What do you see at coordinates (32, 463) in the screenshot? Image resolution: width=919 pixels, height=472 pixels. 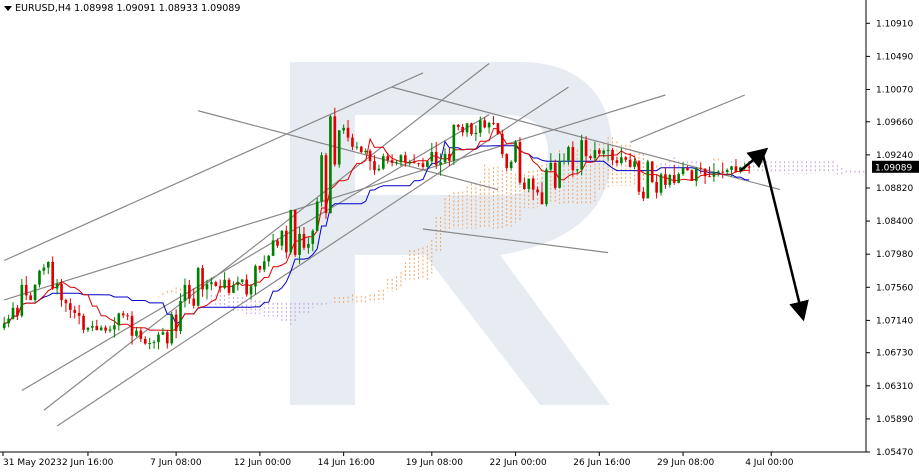 I see `time-tick-label: 31 May 2023` at bounding box center [32, 463].